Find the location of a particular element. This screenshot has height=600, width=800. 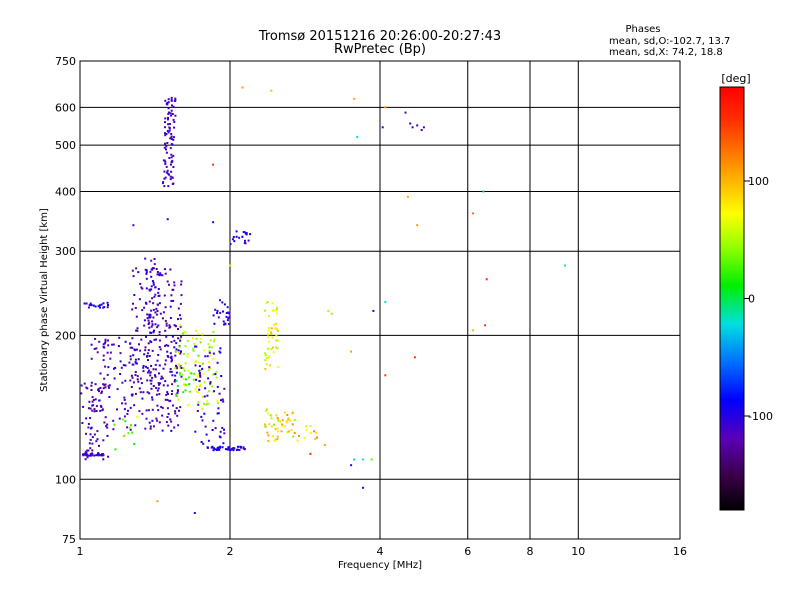

x-tick-label: 10 is located at coordinates (578, 551).